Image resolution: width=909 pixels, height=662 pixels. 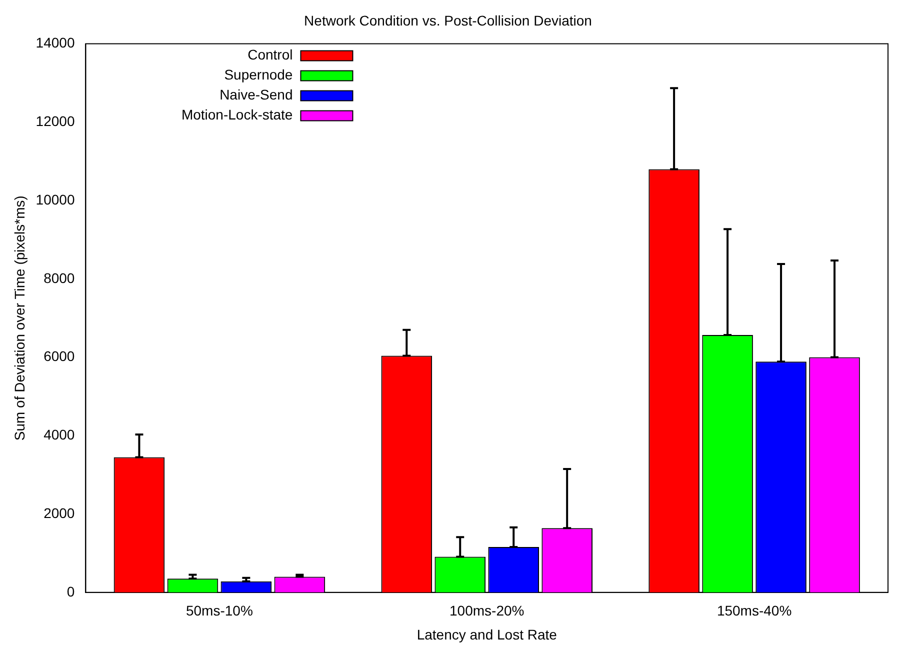 I want to click on y-tick-label: 2000, so click(x=59, y=512).